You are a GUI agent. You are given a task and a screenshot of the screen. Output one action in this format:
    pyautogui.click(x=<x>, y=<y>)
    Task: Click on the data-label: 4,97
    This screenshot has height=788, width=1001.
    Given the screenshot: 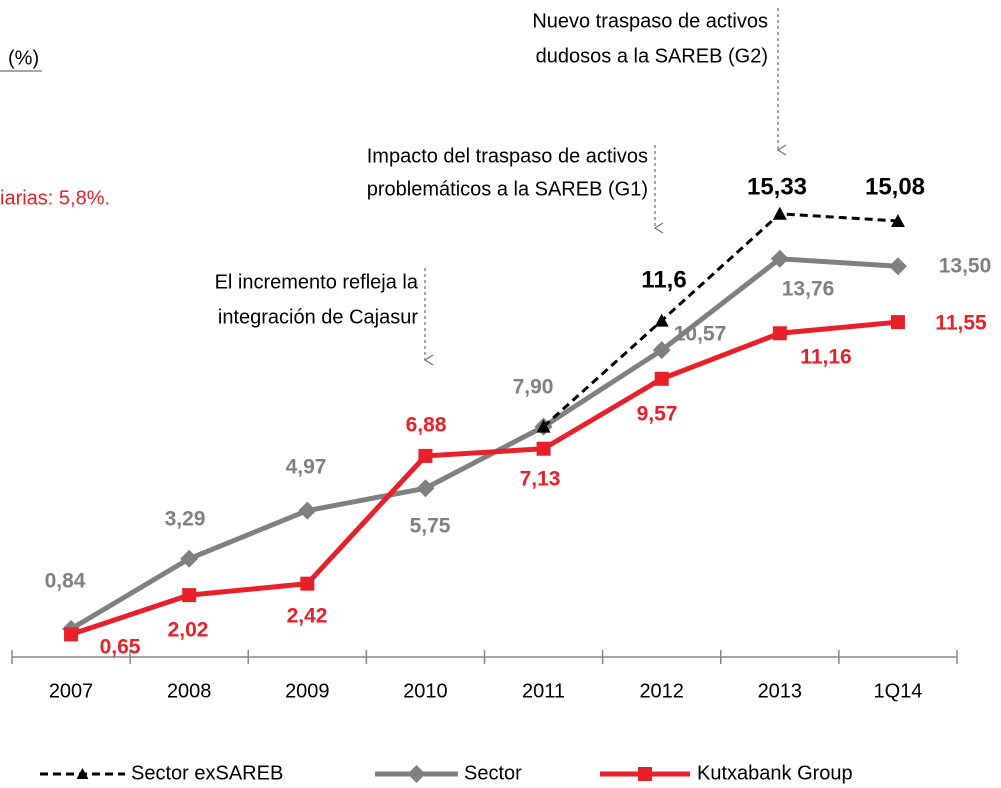 What is the action you would take?
    pyautogui.click(x=306, y=467)
    